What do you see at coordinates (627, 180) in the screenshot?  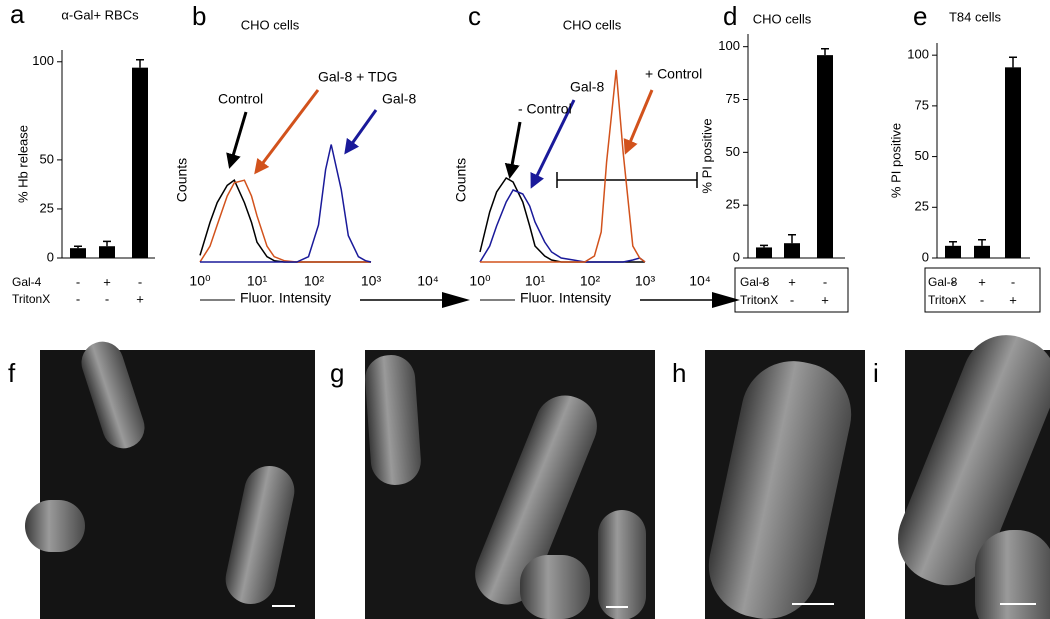 I see `gate` at bounding box center [627, 180].